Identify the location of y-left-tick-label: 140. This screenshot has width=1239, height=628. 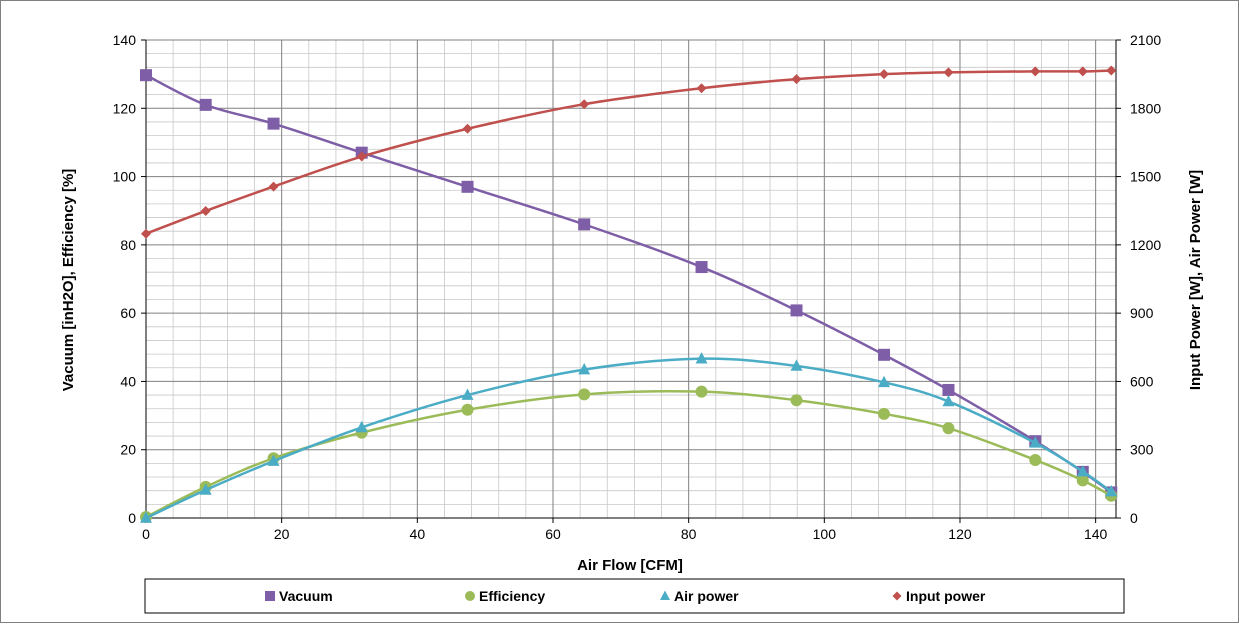
(125, 40).